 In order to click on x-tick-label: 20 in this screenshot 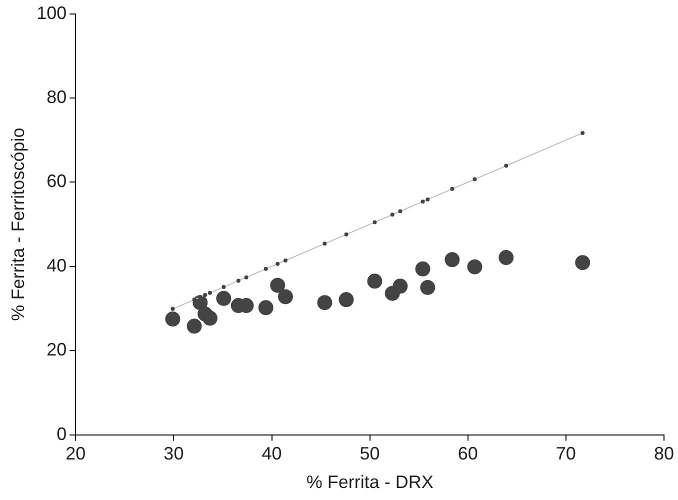, I will do `click(76, 454)`.